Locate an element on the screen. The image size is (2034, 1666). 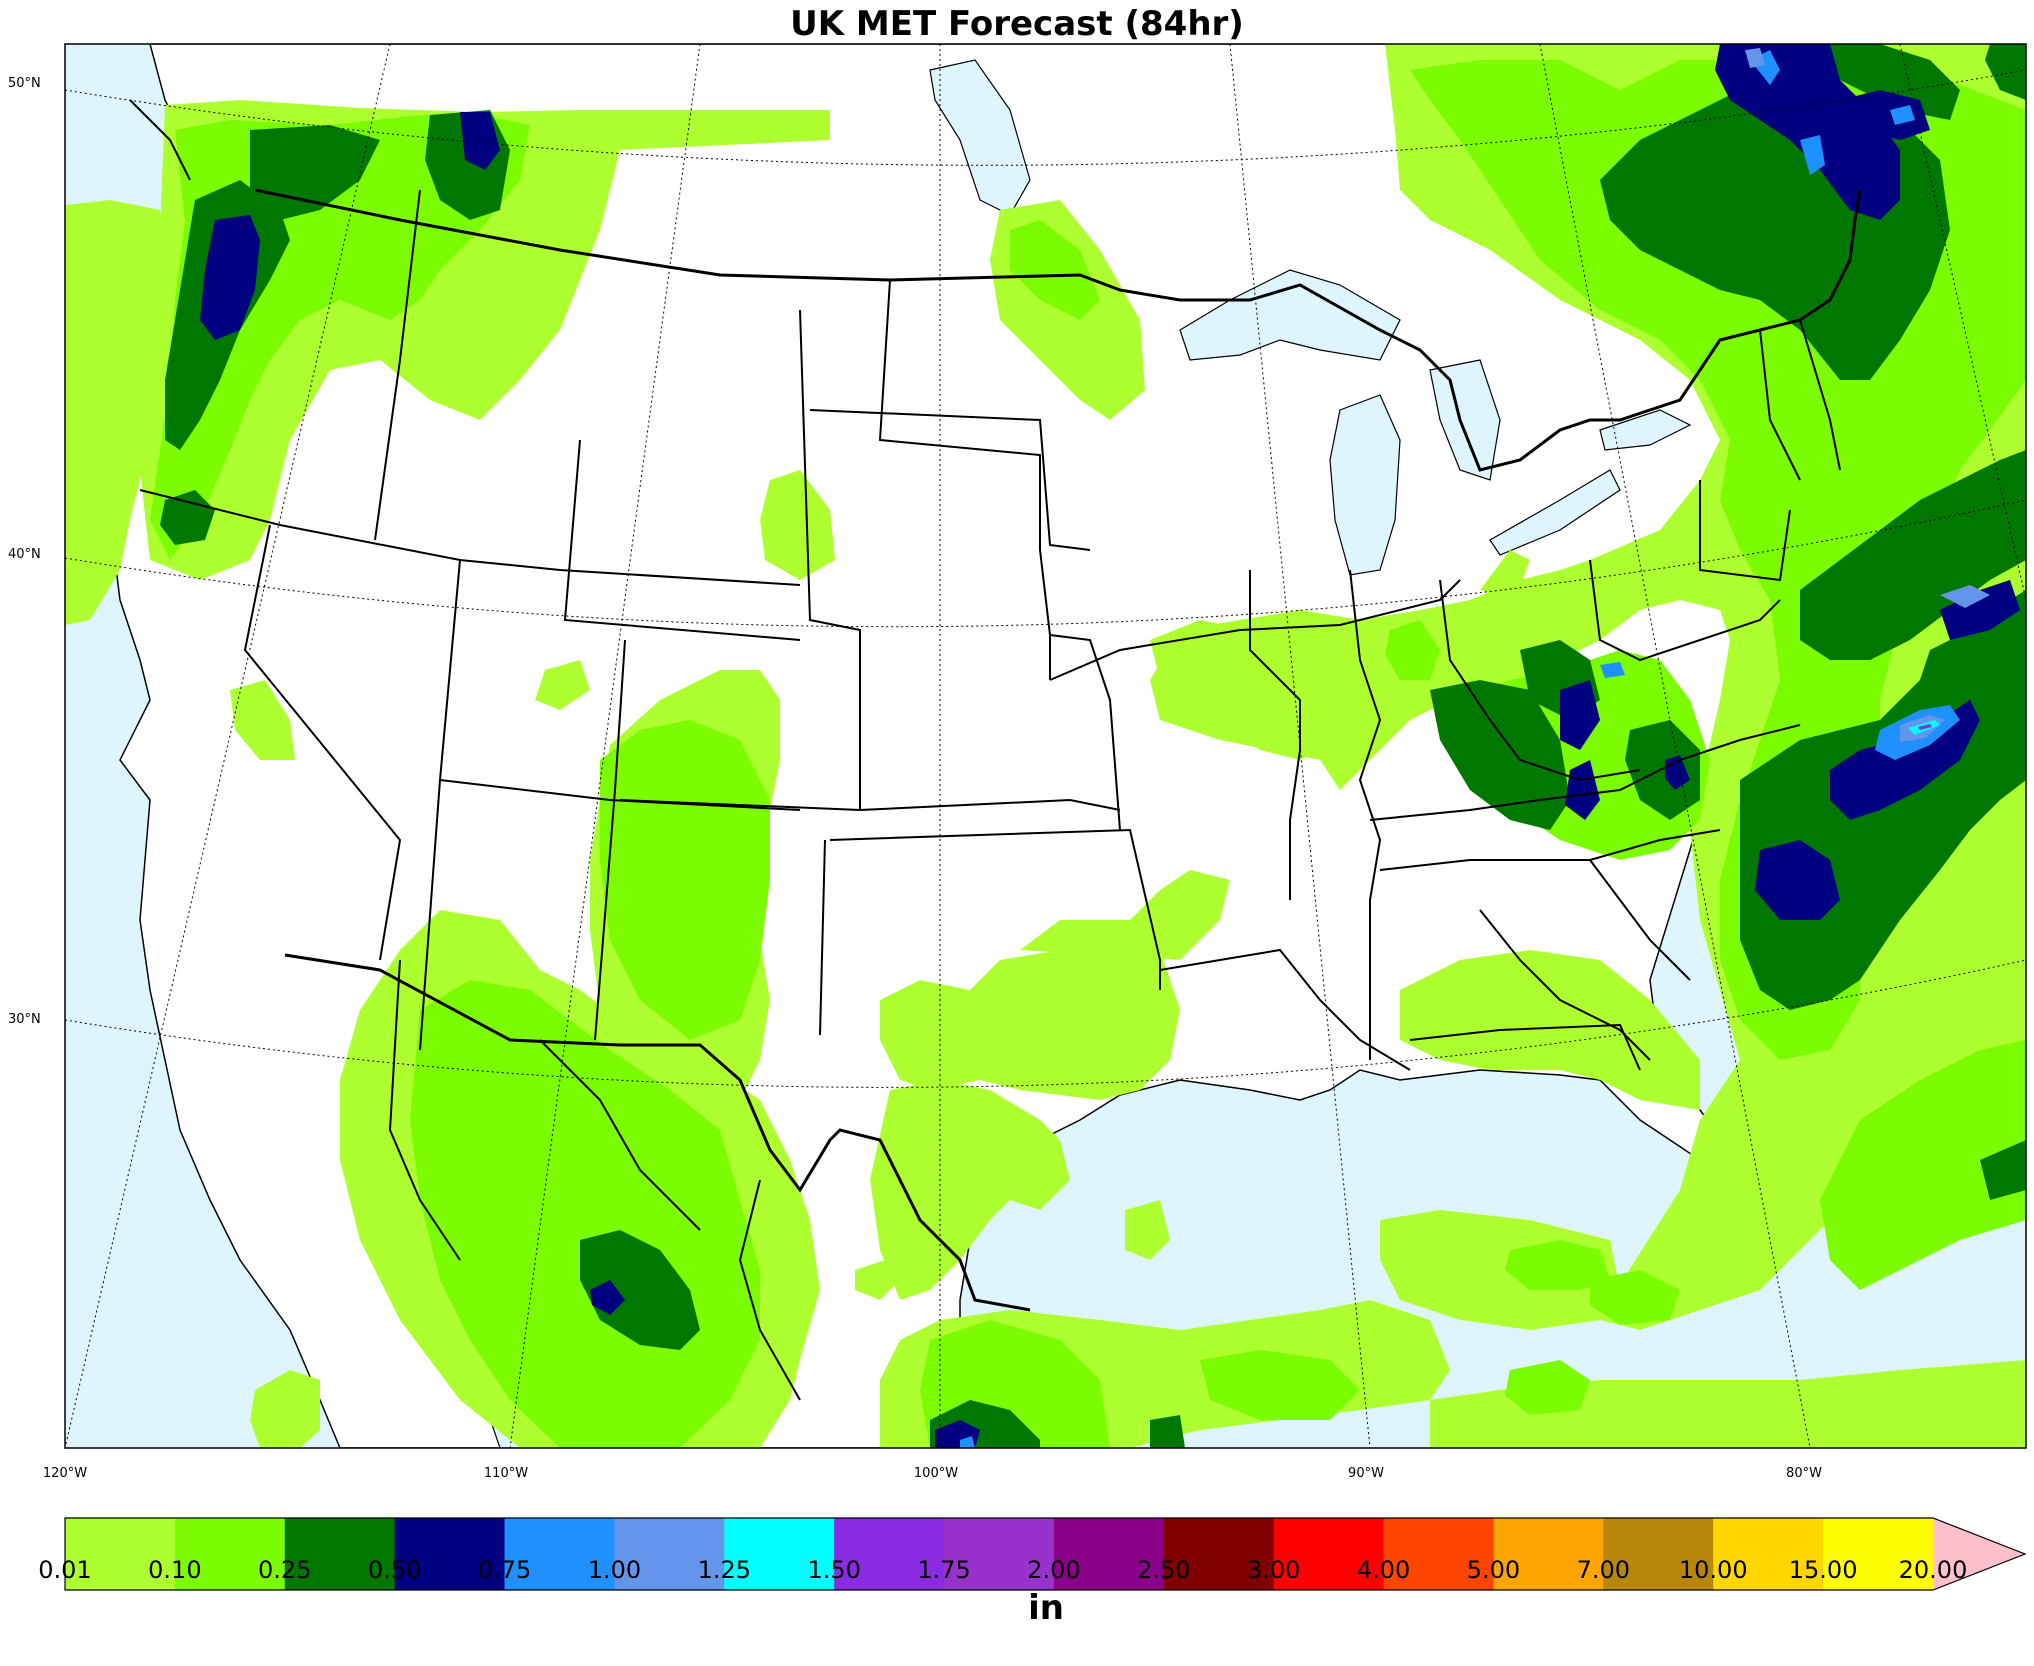
lake-huron is located at coordinates (1465, 420).